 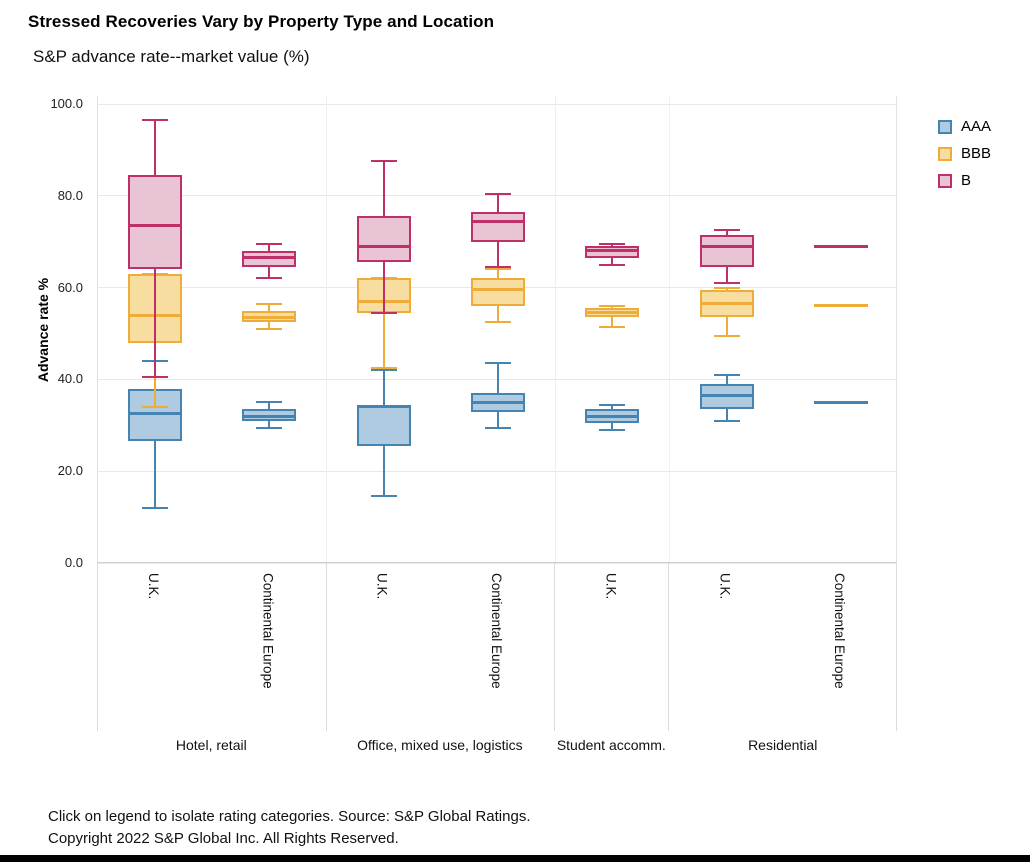 What do you see at coordinates (383, 425) in the screenshot?
I see `boxplot-aaa-box` at bounding box center [383, 425].